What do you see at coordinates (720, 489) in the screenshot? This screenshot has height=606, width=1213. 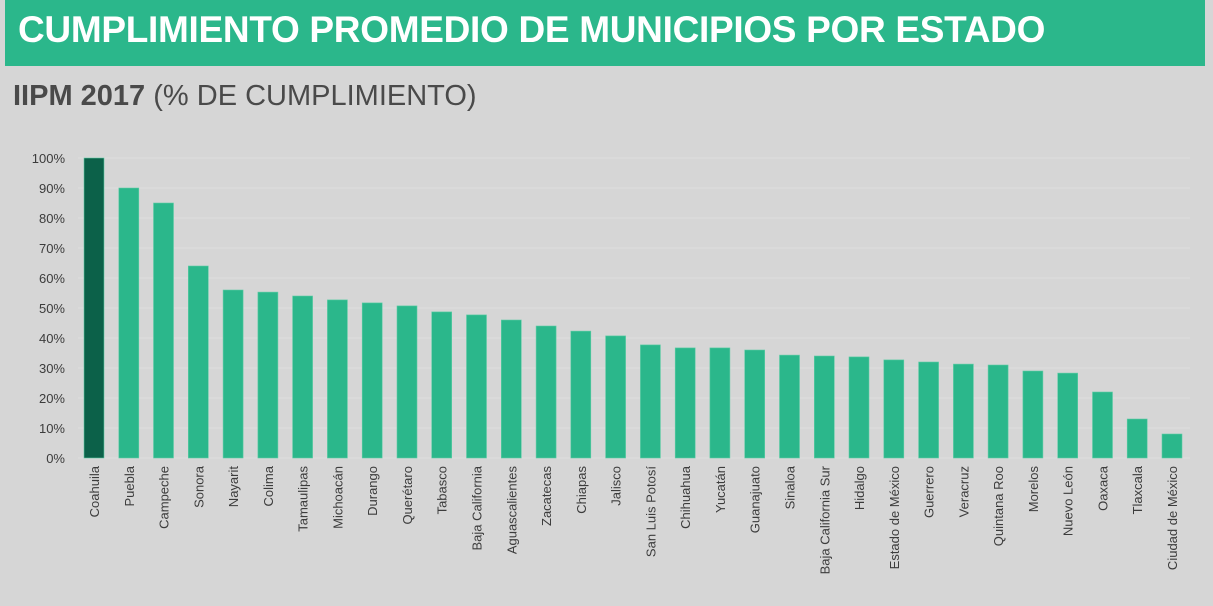 I see `x-tick-label: Yucatán` at bounding box center [720, 489].